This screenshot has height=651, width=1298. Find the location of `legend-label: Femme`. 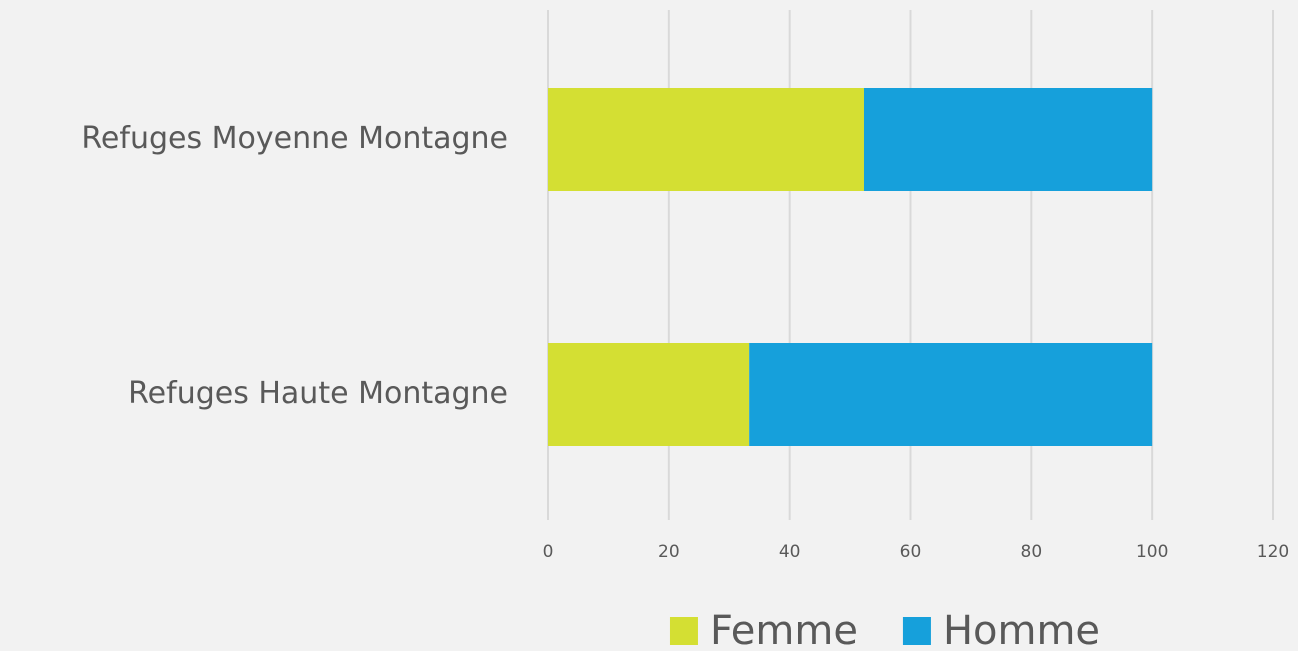

legend-label: Femme is located at coordinates (784, 629).